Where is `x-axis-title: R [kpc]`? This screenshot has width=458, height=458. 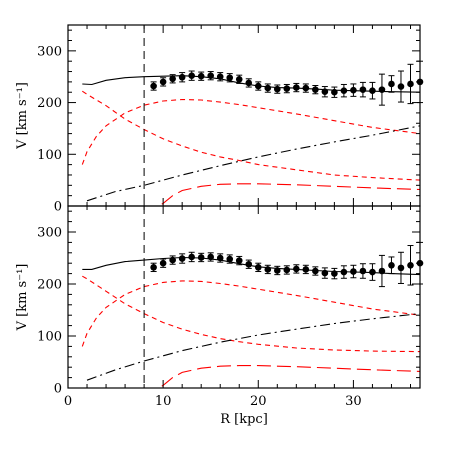
x-axis-title: R [kpc] is located at coordinates (244, 419).